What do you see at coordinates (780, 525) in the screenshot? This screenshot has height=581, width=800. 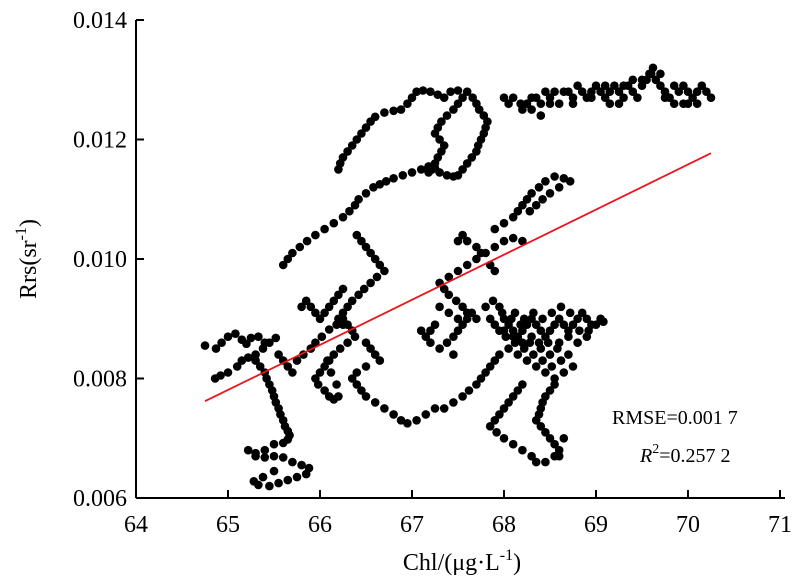 I see `x-tick-label: 71` at bounding box center [780, 525].